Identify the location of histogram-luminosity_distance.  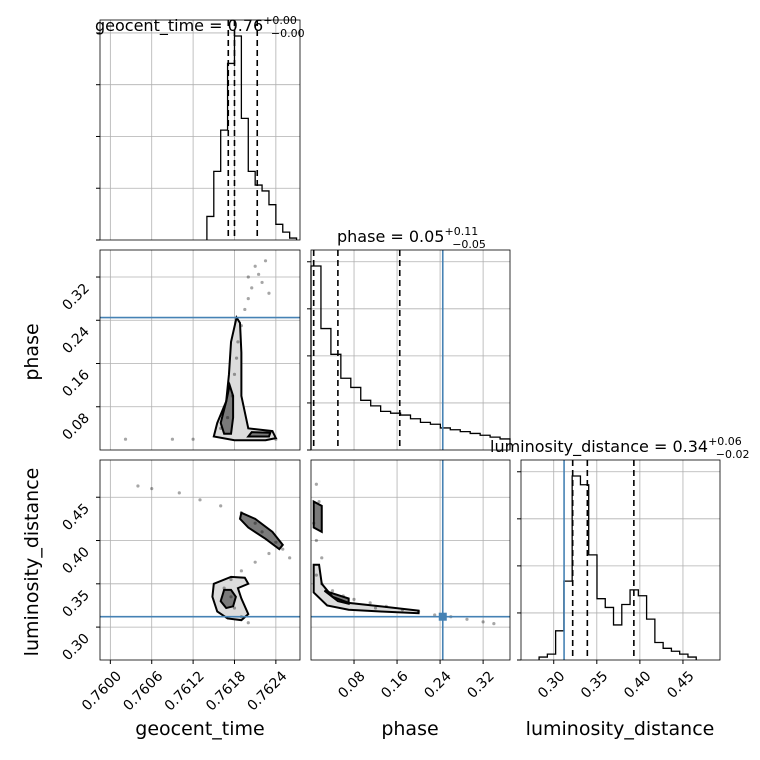
(617, 567).